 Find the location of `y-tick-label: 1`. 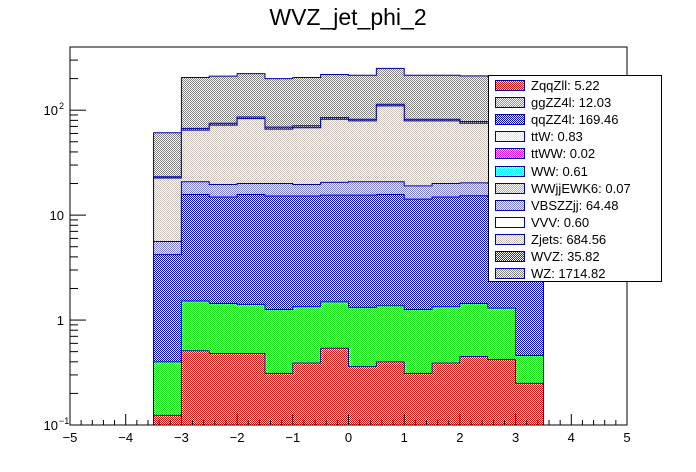

y-tick-label: 1 is located at coordinates (60, 320).